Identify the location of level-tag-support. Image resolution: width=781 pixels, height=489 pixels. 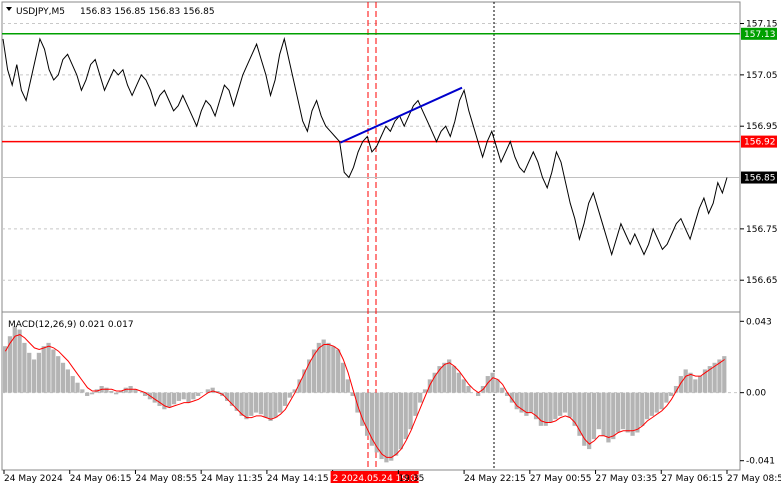
(759, 141).